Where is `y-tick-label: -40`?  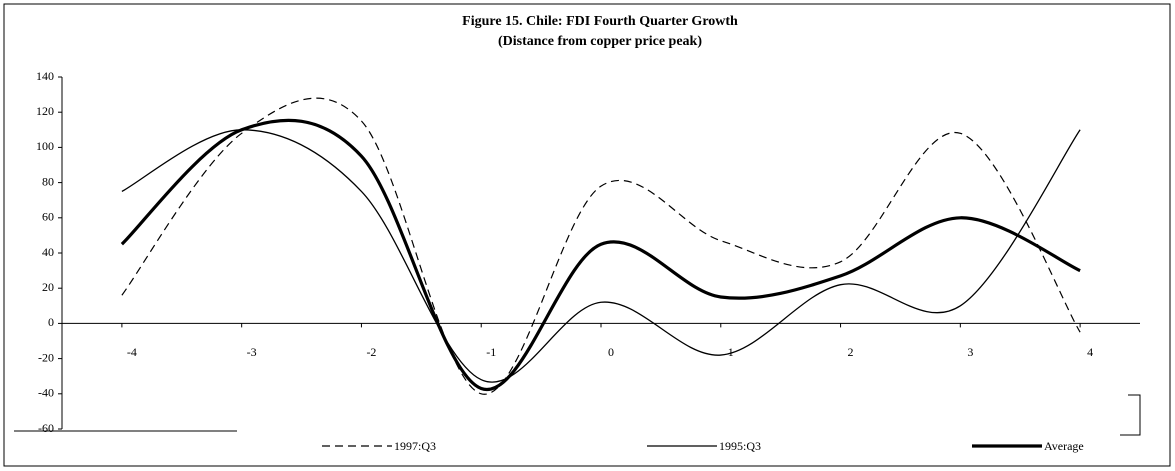 y-tick-label: -40 is located at coordinates (46, 393).